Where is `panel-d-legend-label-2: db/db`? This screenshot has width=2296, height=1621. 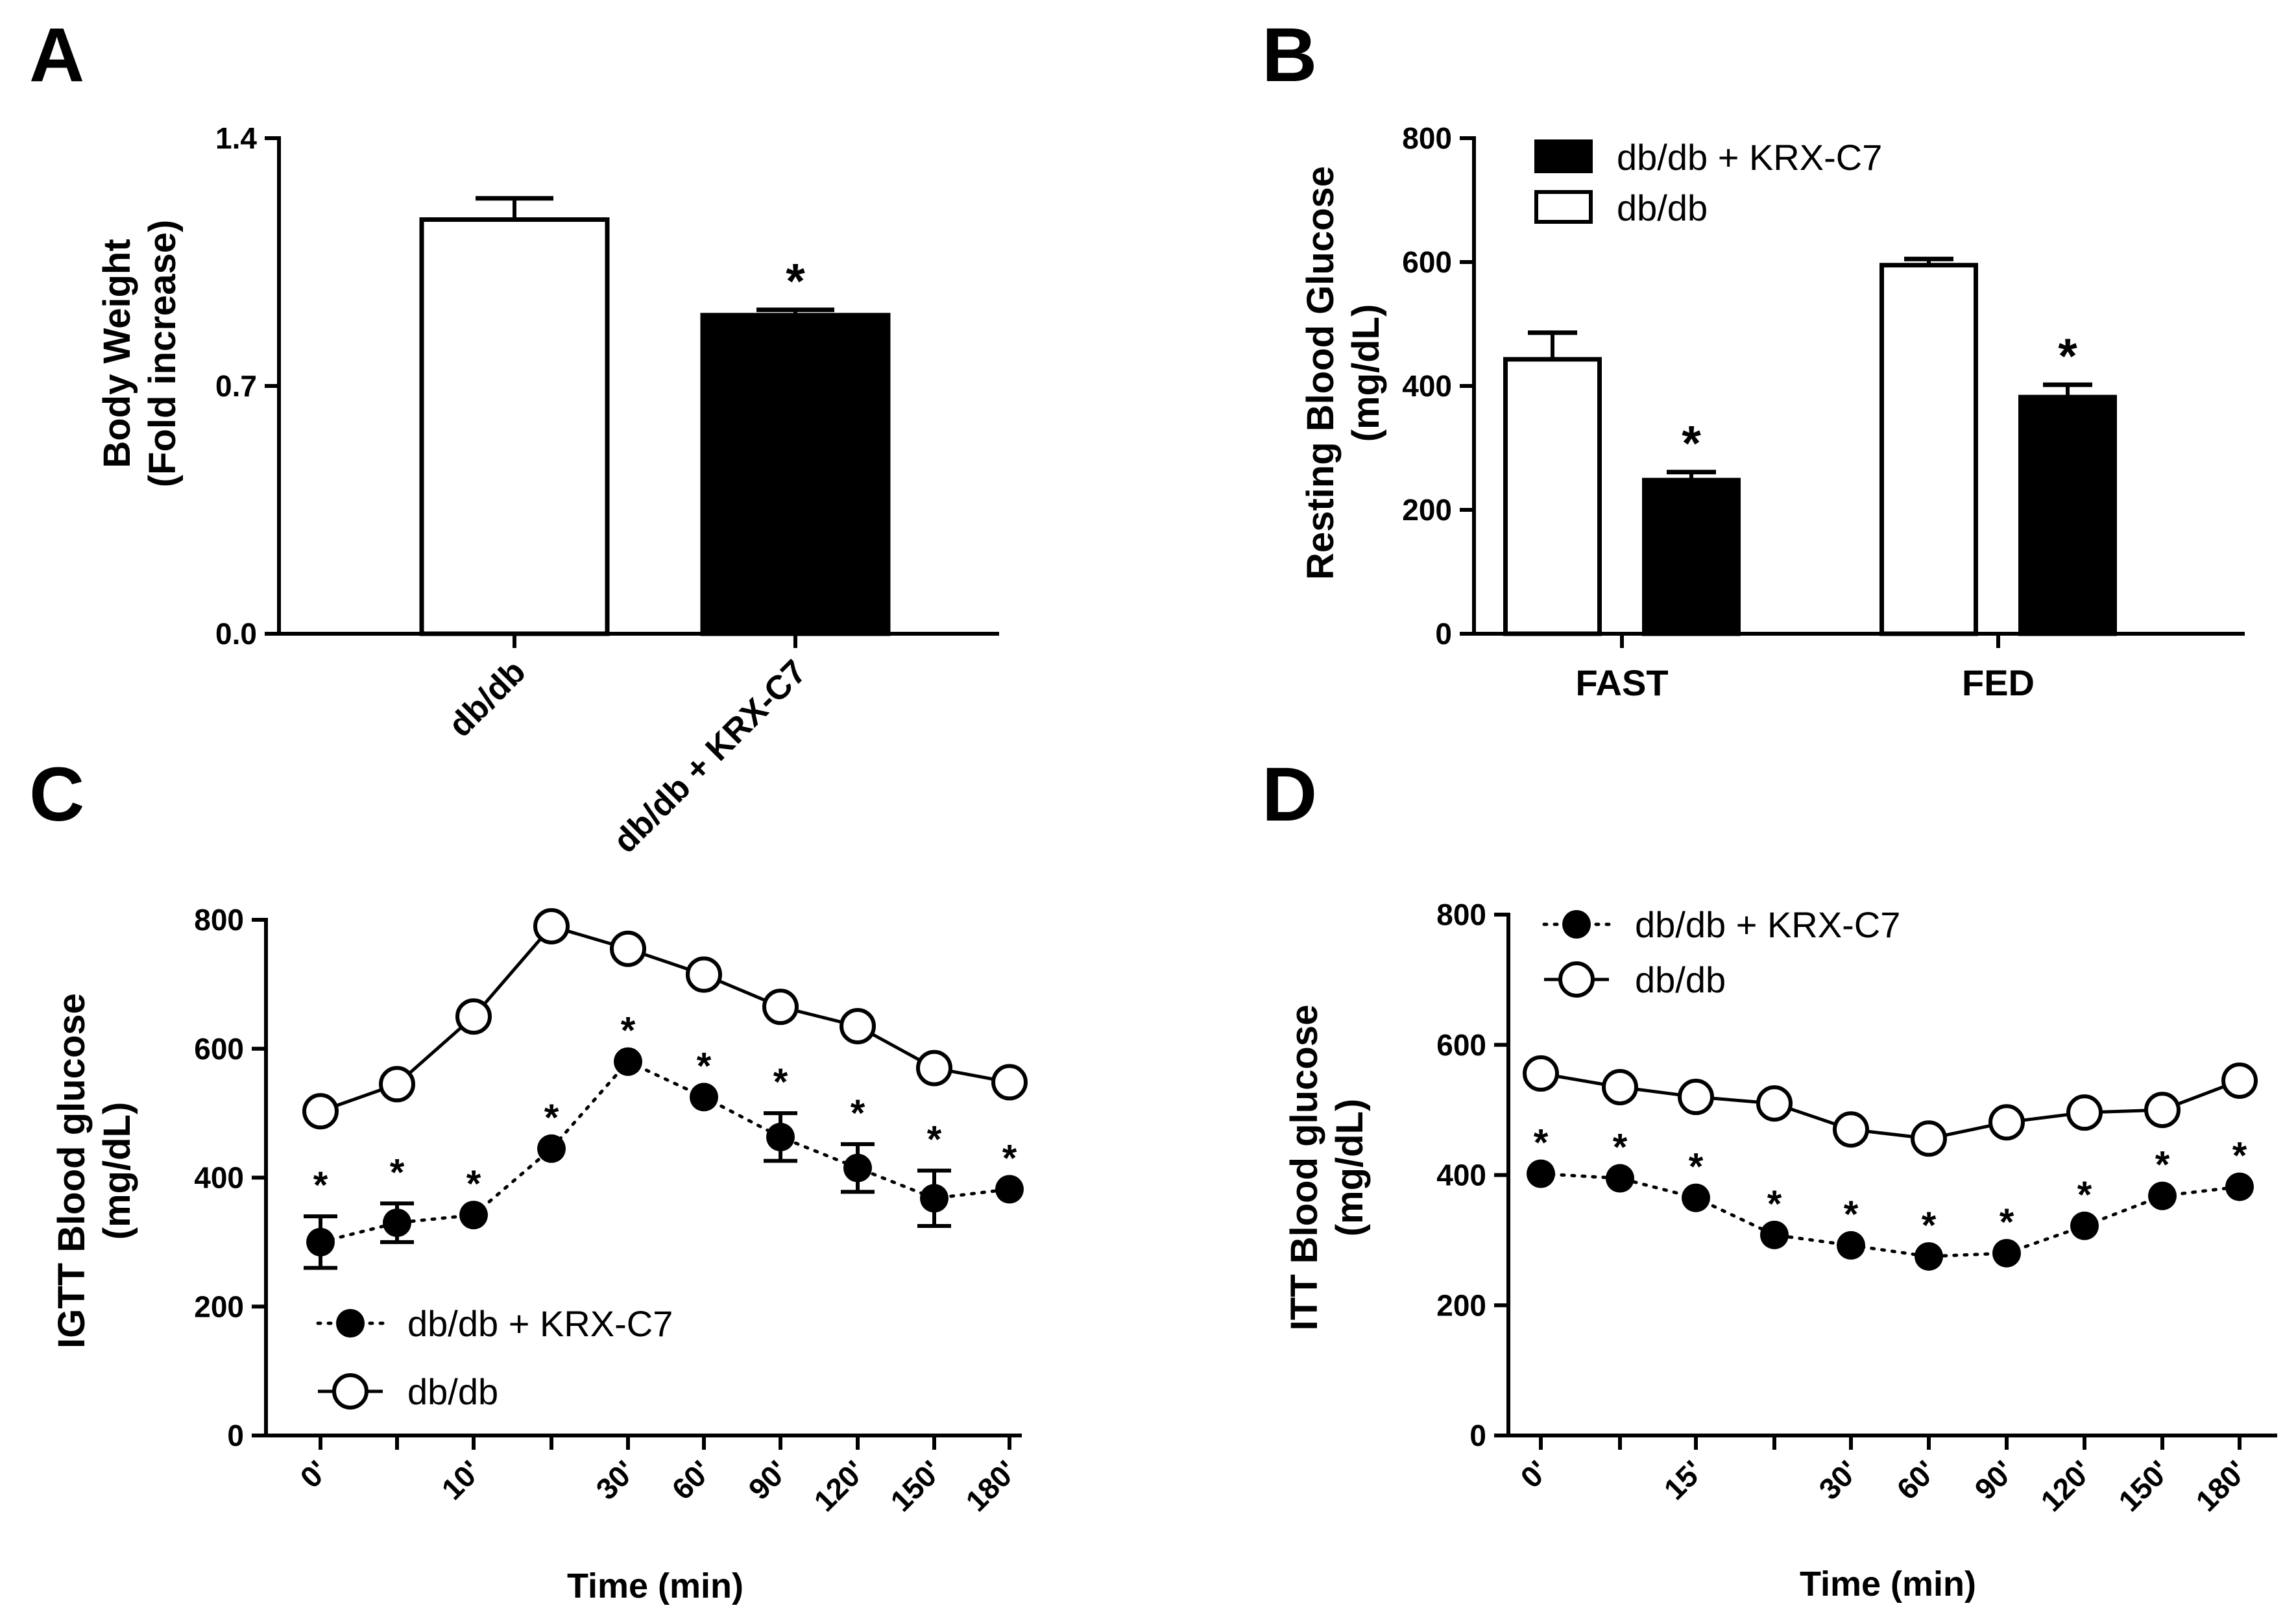
panel-d-legend-label-2: db/db is located at coordinates (1680, 979).